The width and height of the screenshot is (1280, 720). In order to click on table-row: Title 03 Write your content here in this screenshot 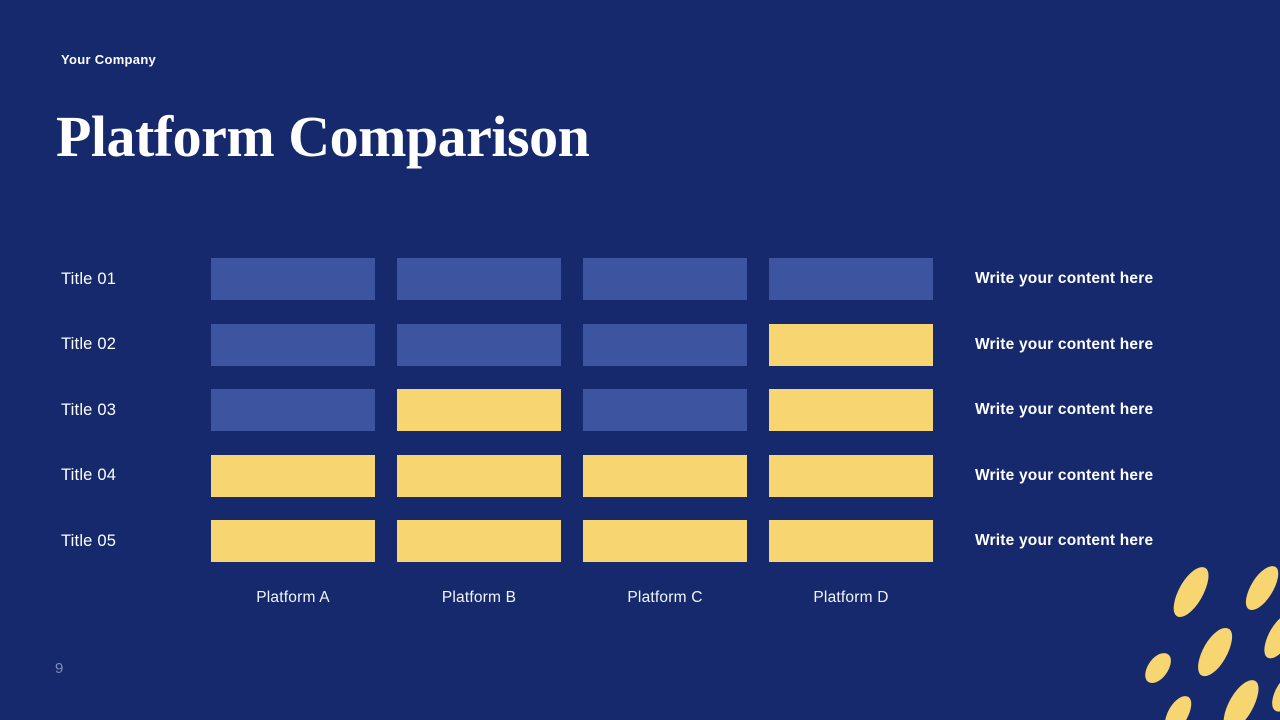, I will do `click(640, 410)`.